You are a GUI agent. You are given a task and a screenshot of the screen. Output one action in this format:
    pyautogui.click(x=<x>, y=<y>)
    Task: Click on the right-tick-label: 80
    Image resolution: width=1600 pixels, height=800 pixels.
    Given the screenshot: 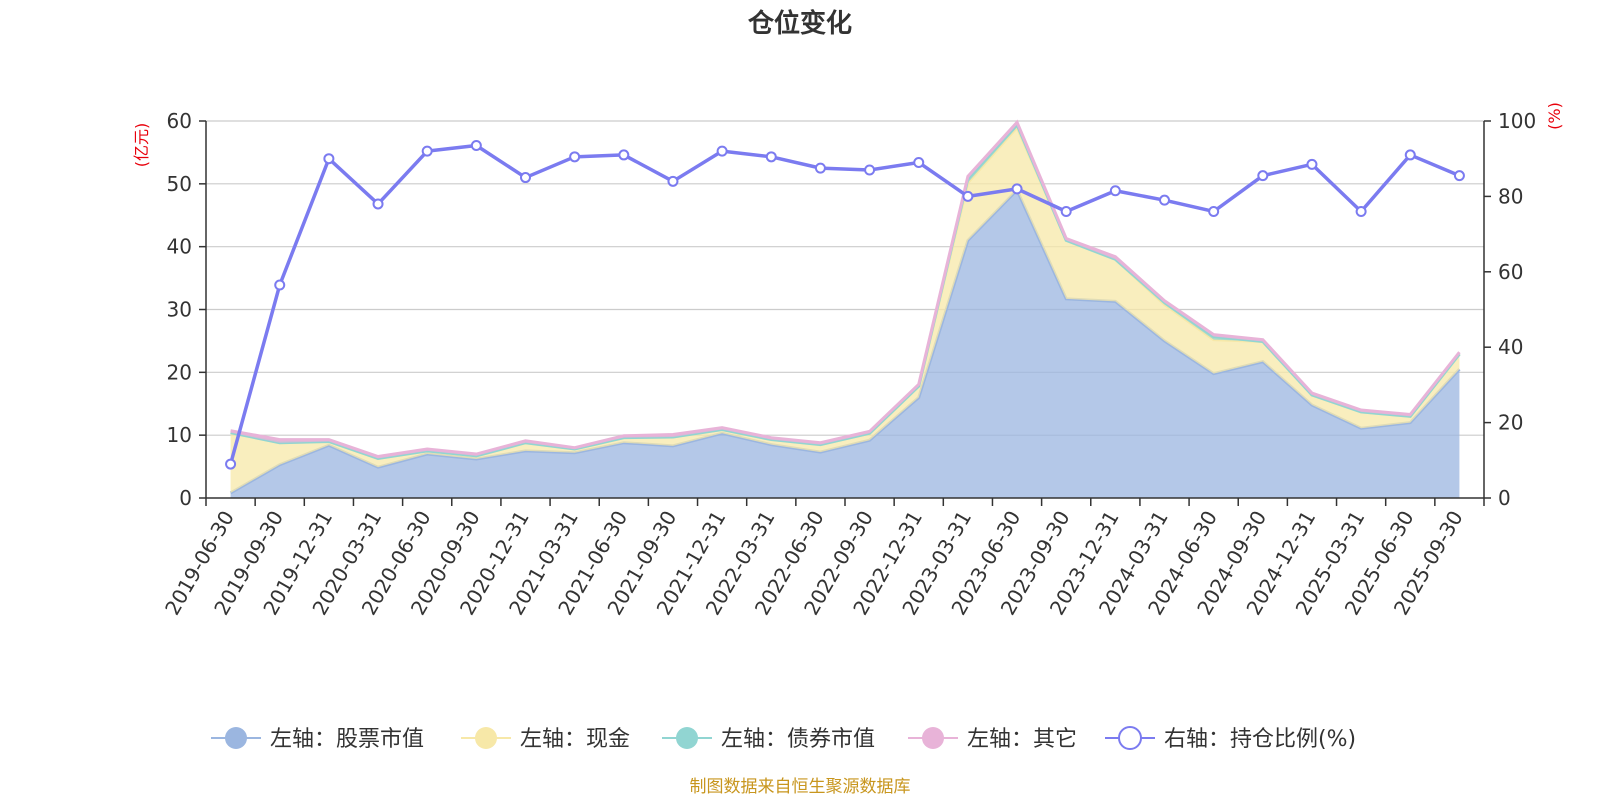 What is the action you would take?
    pyautogui.click(x=1510, y=196)
    